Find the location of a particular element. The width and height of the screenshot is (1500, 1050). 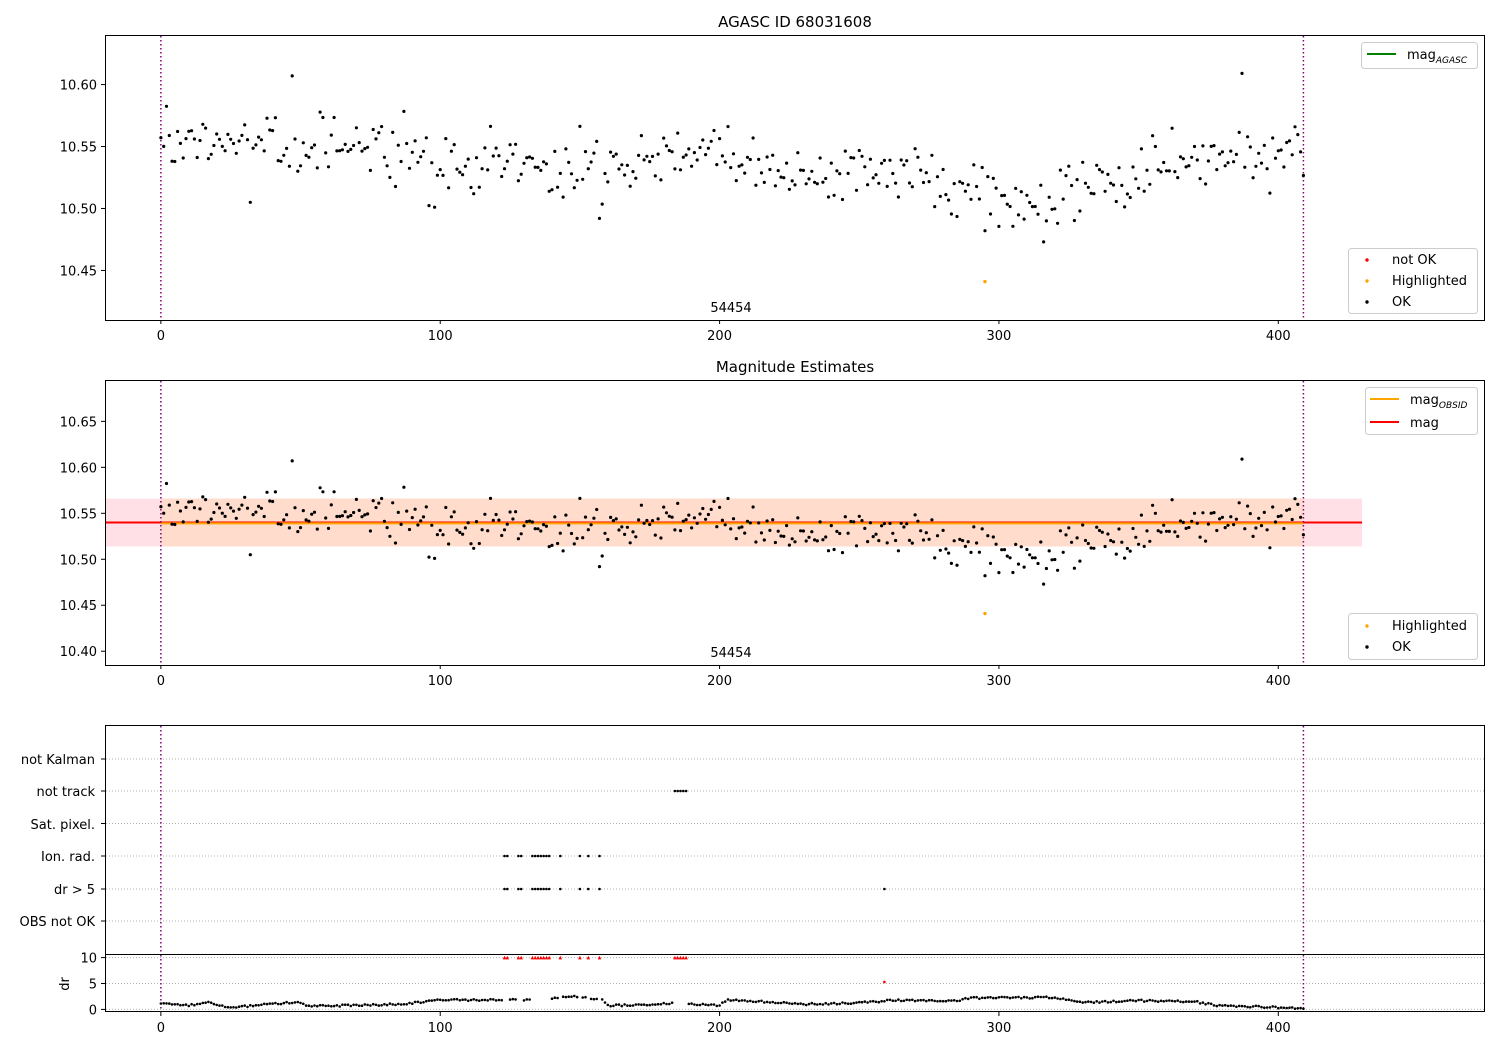

y-tick-label: 10.50 is located at coordinates (78, 560).